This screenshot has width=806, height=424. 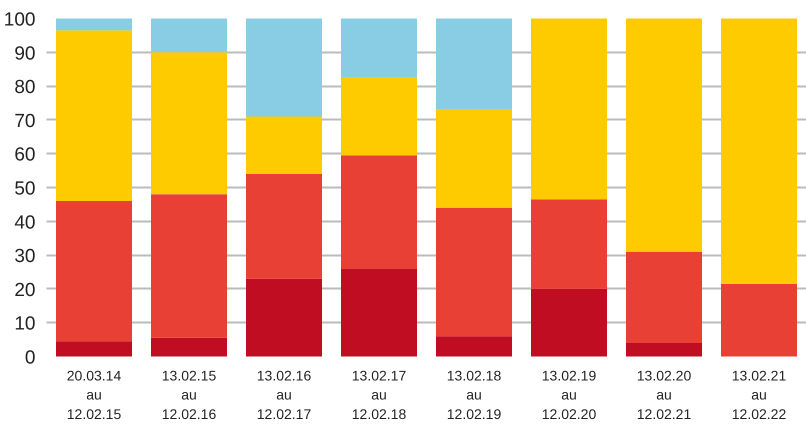 I want to click on x-tick-label: 20.03.14 au 12.02.15, so click(x=94, y=395).